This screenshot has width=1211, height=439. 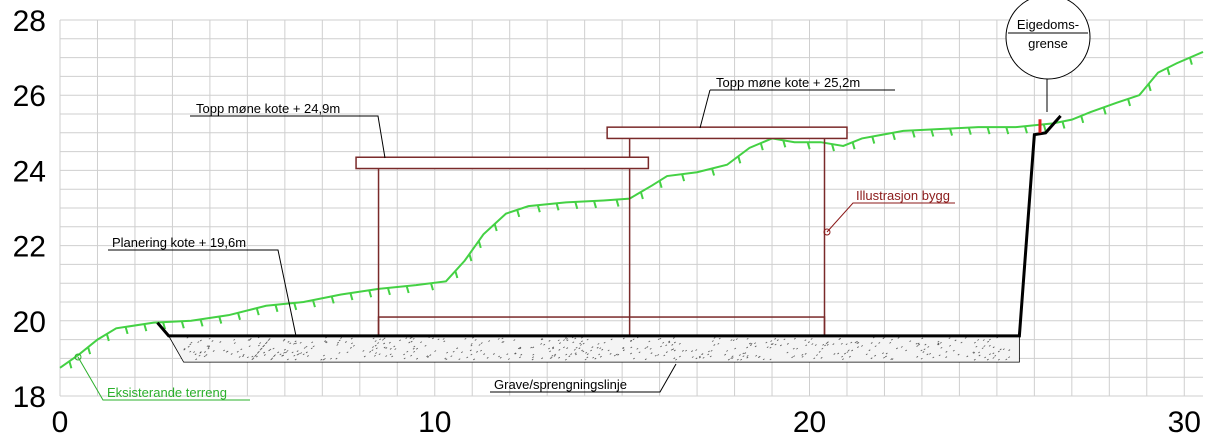 I want to click on annotation-eigedom: Eigedoms- grense, so click(x=1048, y=56).